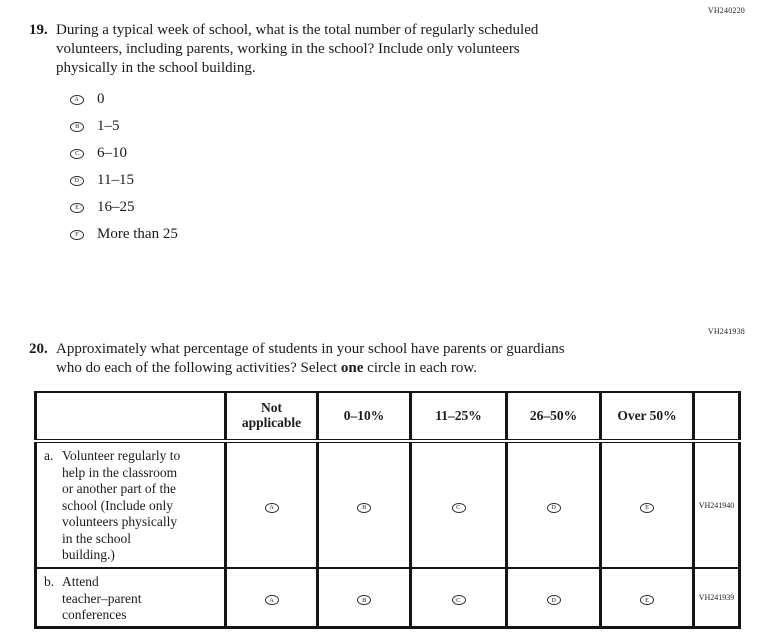 The width and height of the screenshot is (772, 637). Describe the element at coordinates (38, 30) in the screenshot. I see `question-19-number: 19.` at that location.